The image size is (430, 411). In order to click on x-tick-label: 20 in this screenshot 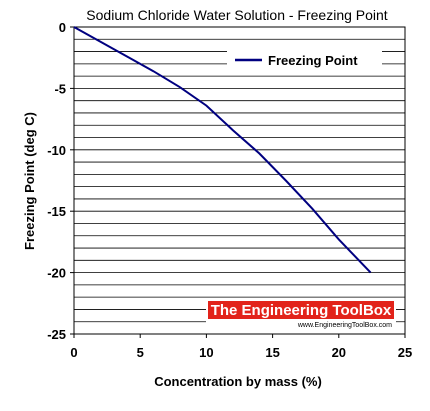, I will do `click(339, 352)`.